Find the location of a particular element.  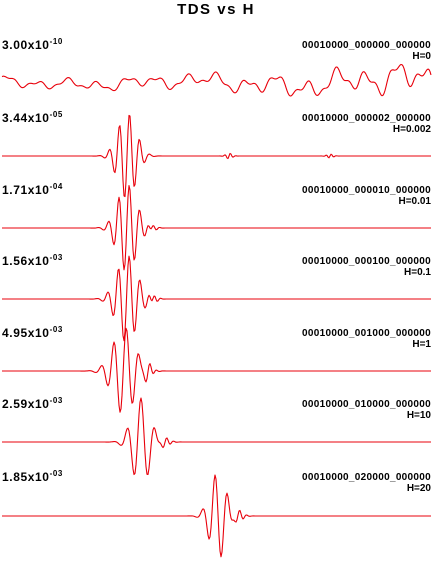

amplitude-label: 1.85x10-03 is located at coordinates (32, 476).